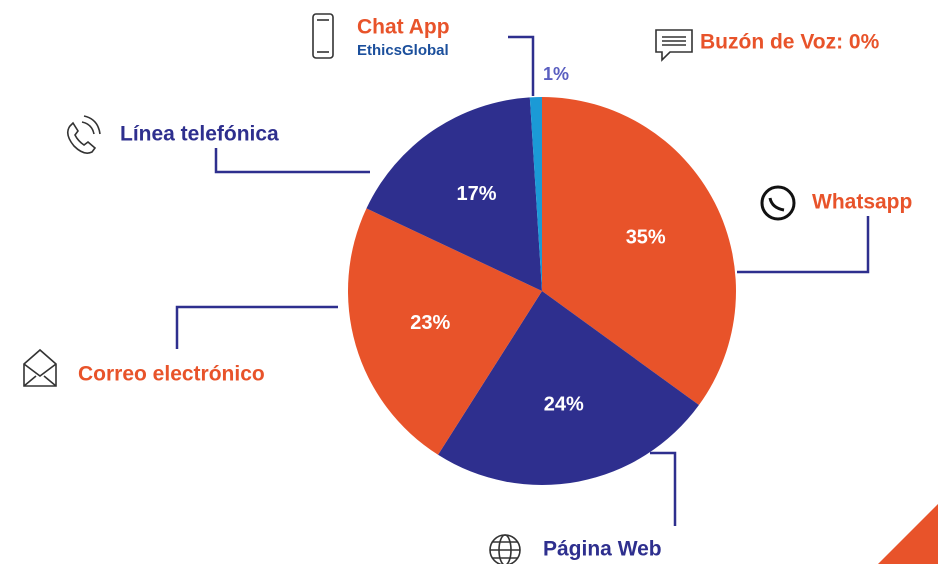  What do you see at coordinates (40, 367) in the screenshot?
I see `envelope-icon` at bounding box center [40, 367].